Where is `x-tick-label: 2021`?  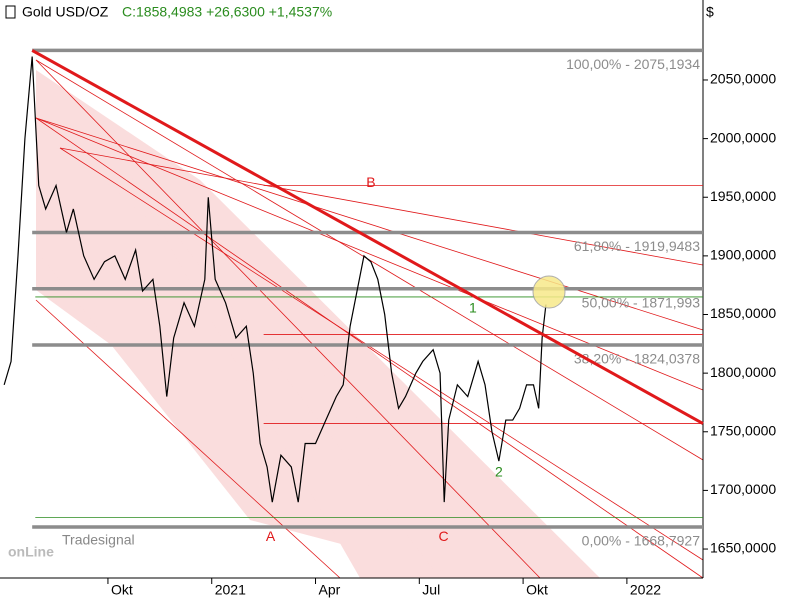 x-tick-label: 2021 is located at coordinates (230, 590).